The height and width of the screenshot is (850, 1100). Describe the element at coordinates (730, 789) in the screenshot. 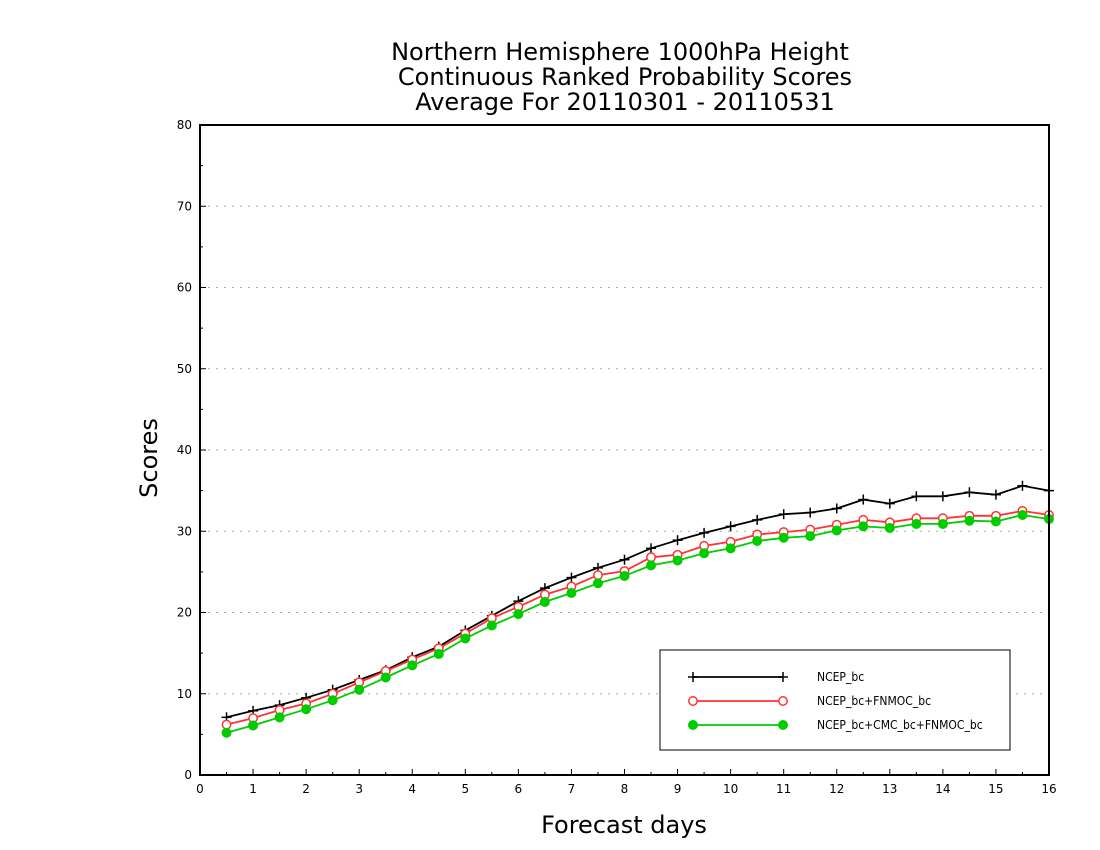

I see `x-tick-label-10: 10` at that location.